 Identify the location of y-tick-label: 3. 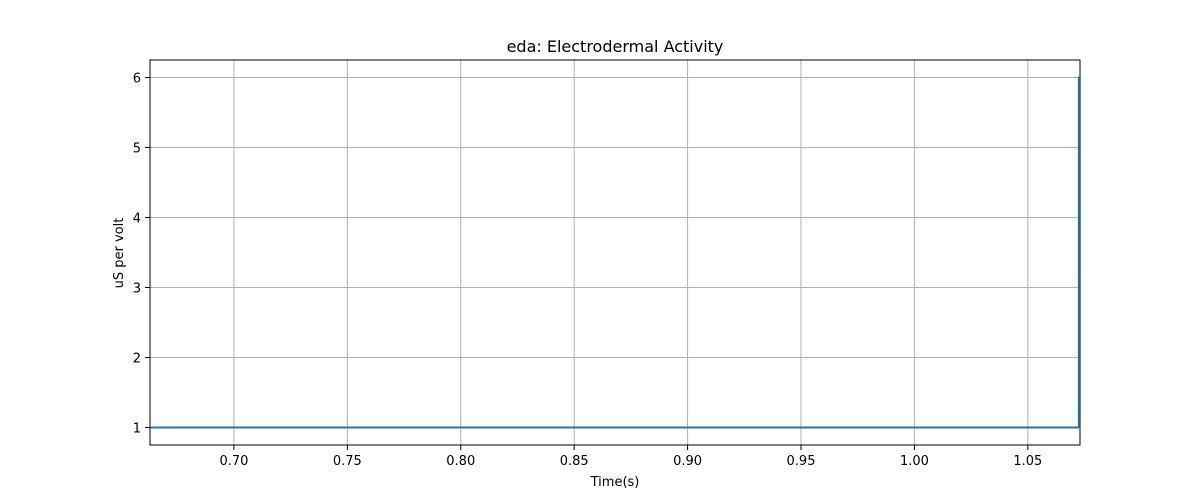
(137, 289).